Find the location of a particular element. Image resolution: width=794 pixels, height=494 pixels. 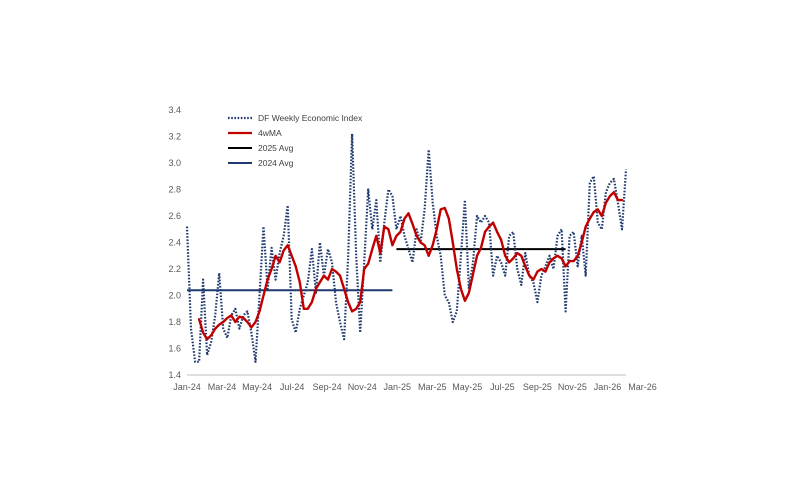

x-tick-label: Jul-25 is located at coordinates (502, 387).